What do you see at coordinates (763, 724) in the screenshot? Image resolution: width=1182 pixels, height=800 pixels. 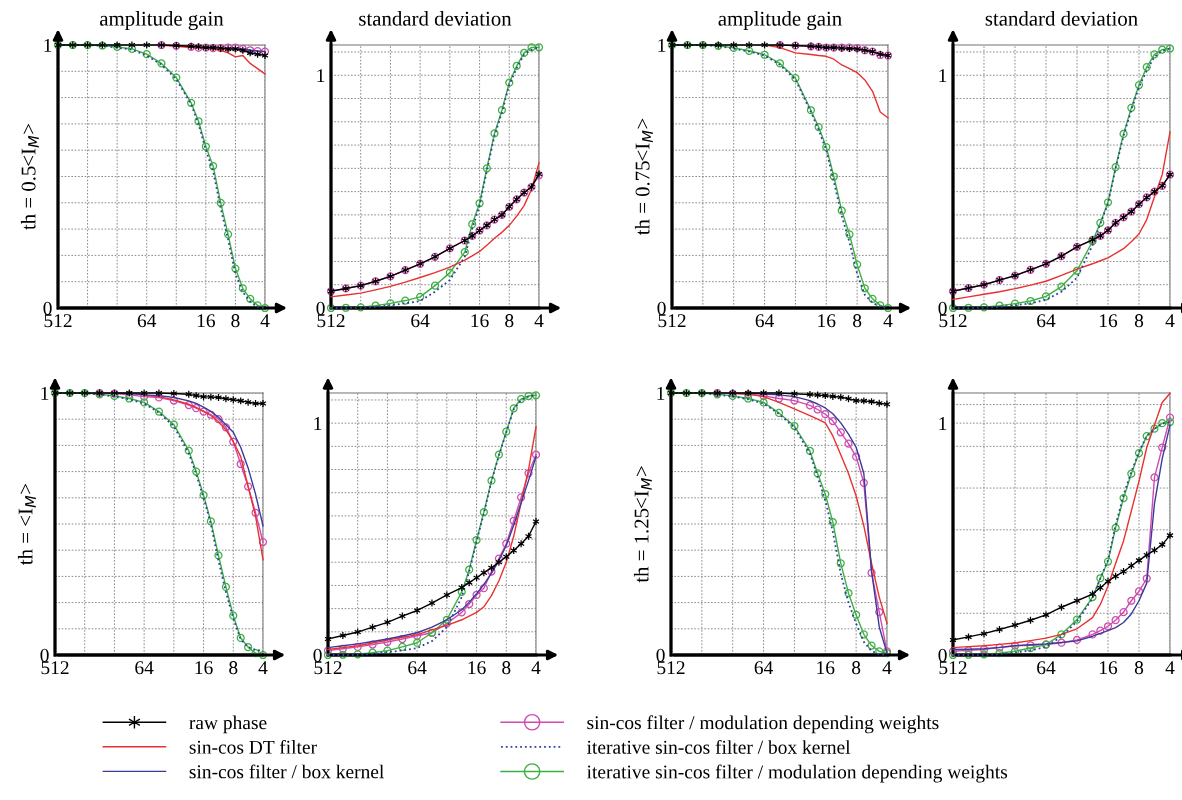 I see `legend-label: sin-cos filter / modulation depending weights` at bounding box center [763, 724].